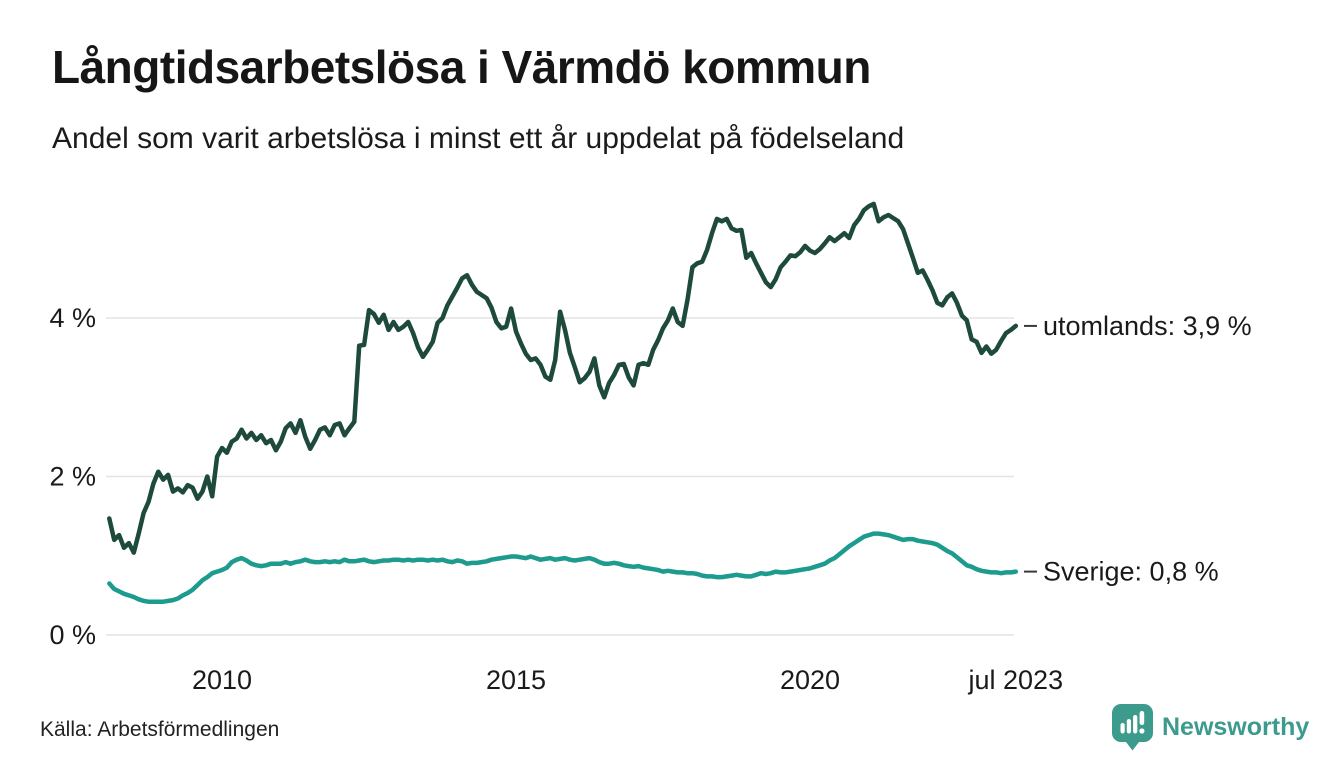 The width and height of the screenshot is (1340, 780). I want to click on source-note: Källa: Arbetsförmedlingen, so click(160, 729).